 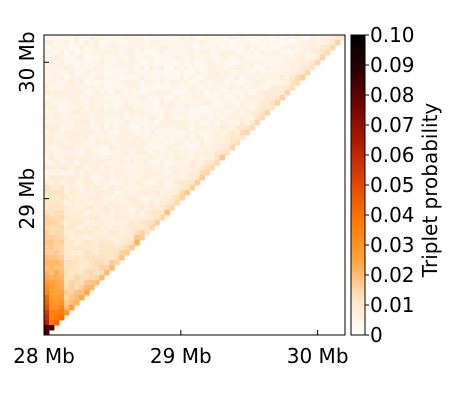 What do you see at coordinates (181, 349) in the screenshot?
I see `x-axis: 28 Mb 29 Mb 30 Mb` at bounding box center [181, 349].